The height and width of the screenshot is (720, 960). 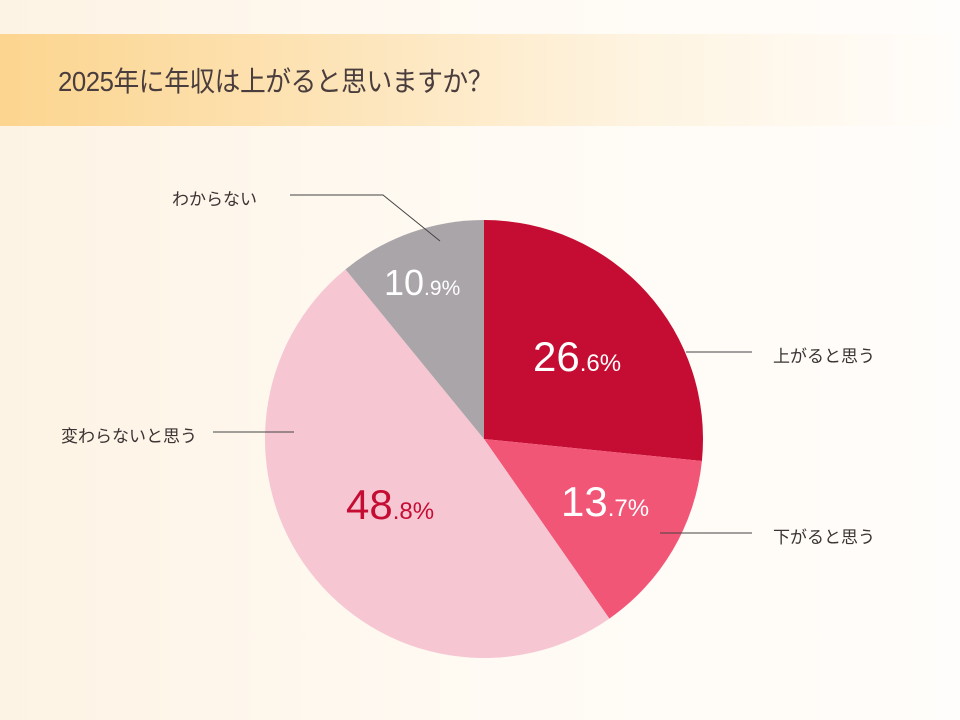 What do you see at coordinates (824, 538) in the screenshot?
I see `legend-label-sagaru: 下がると思う` at bounding box center [824, 538].